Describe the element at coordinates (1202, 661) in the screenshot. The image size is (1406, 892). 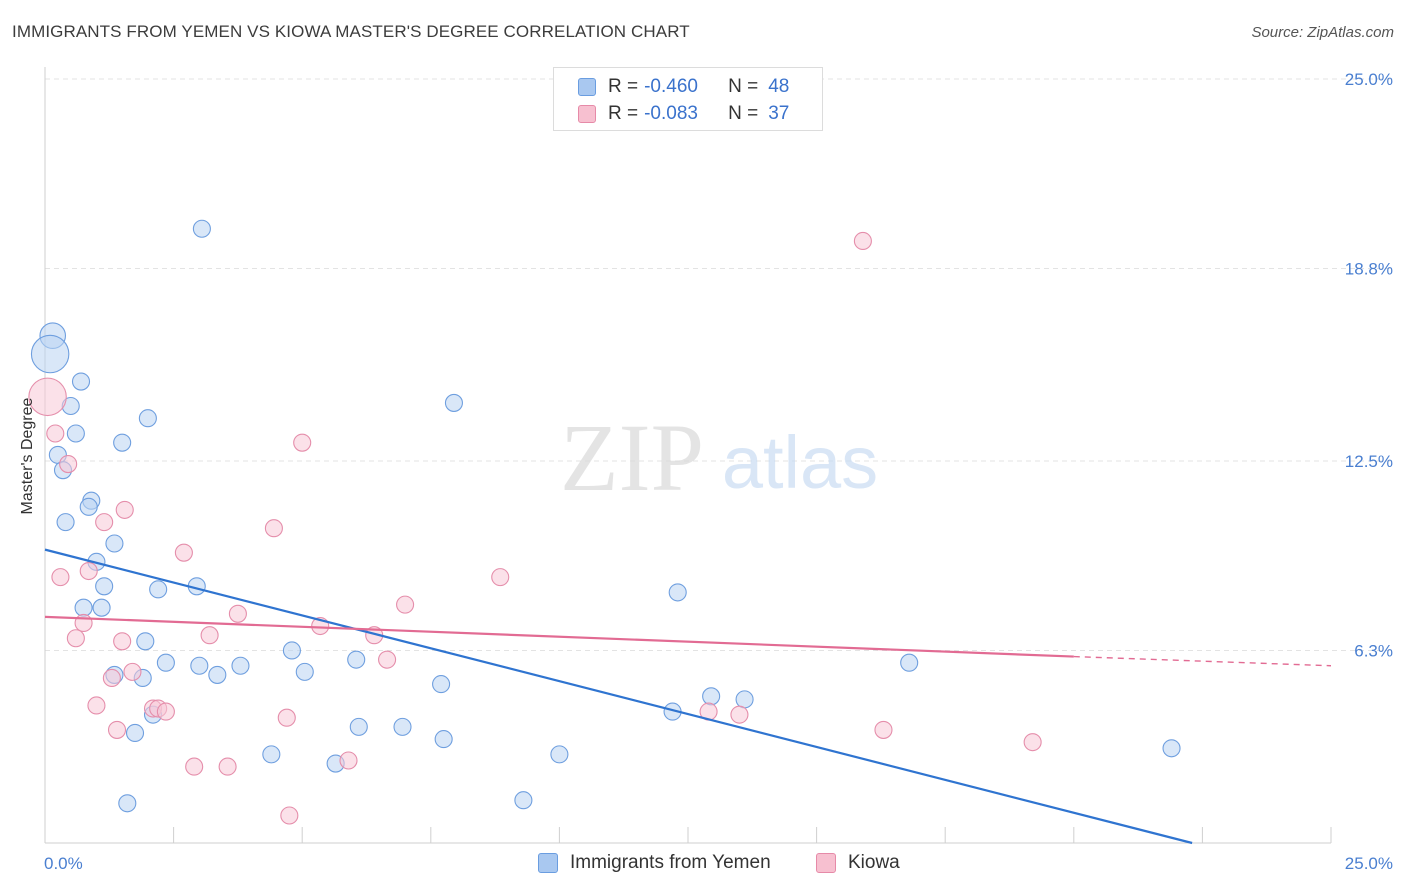
I see `trendline-extension-kiowa` at that location.